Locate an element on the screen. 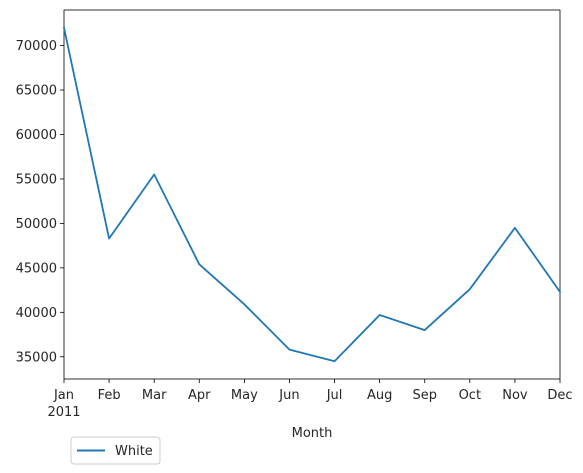  y-tick-label: 65000 is located at coordinates (36, 91).